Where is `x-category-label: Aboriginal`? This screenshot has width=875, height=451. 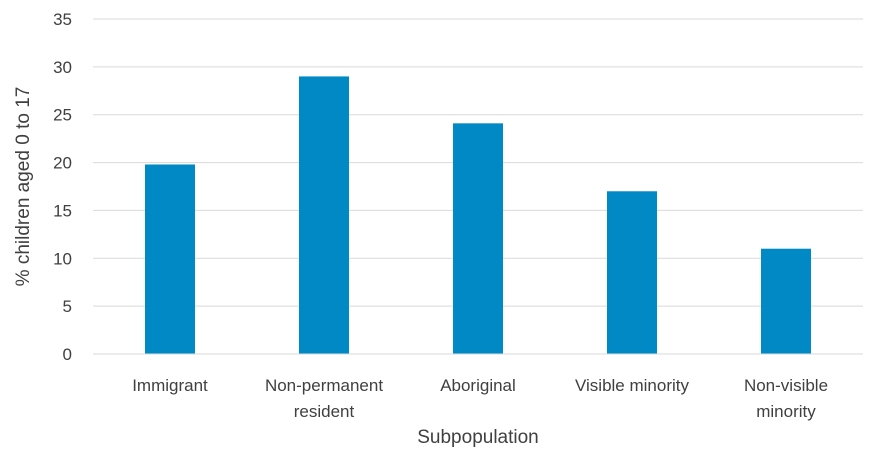
x-category-label: Aboriginal is located at coordinates (478, 385).